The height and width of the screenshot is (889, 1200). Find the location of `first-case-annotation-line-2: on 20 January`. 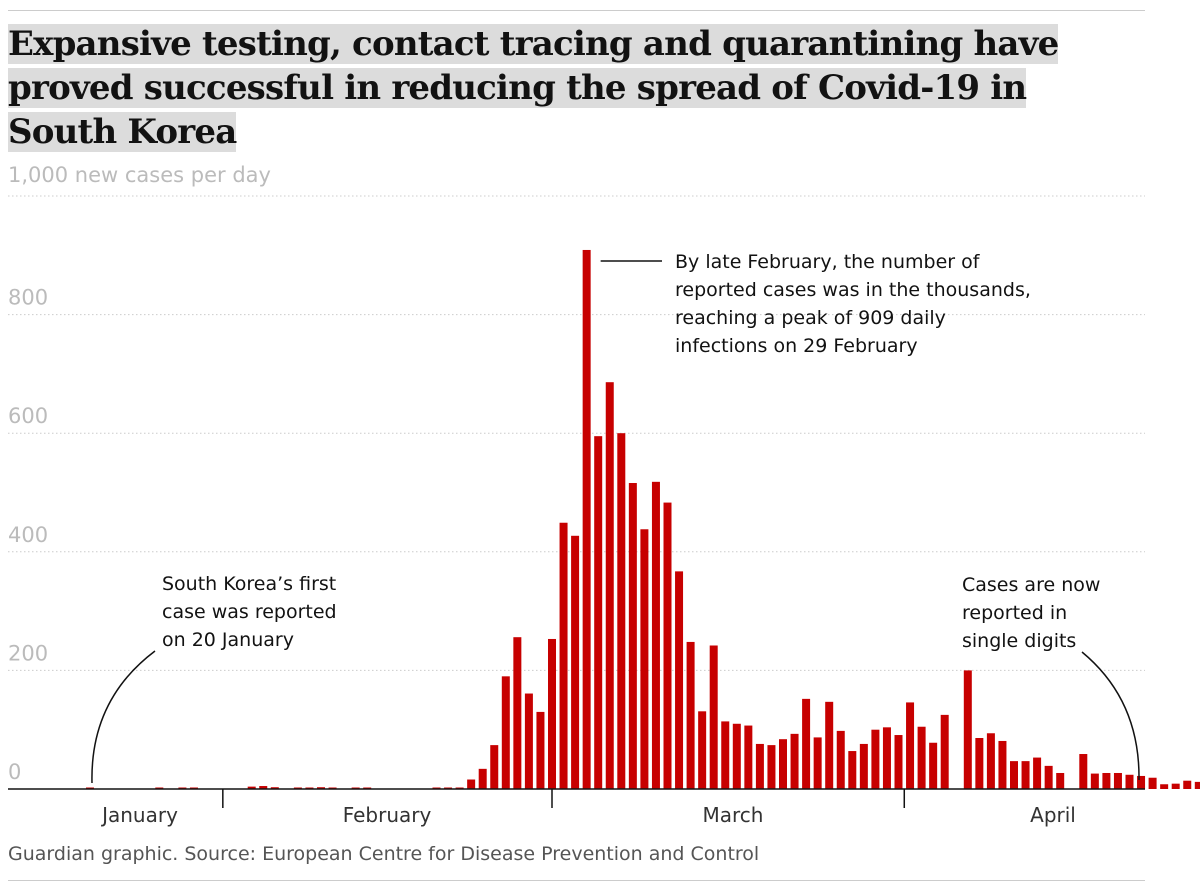

first-case-annotation-line-2: on 20 January is located at coordinates (228, 640).